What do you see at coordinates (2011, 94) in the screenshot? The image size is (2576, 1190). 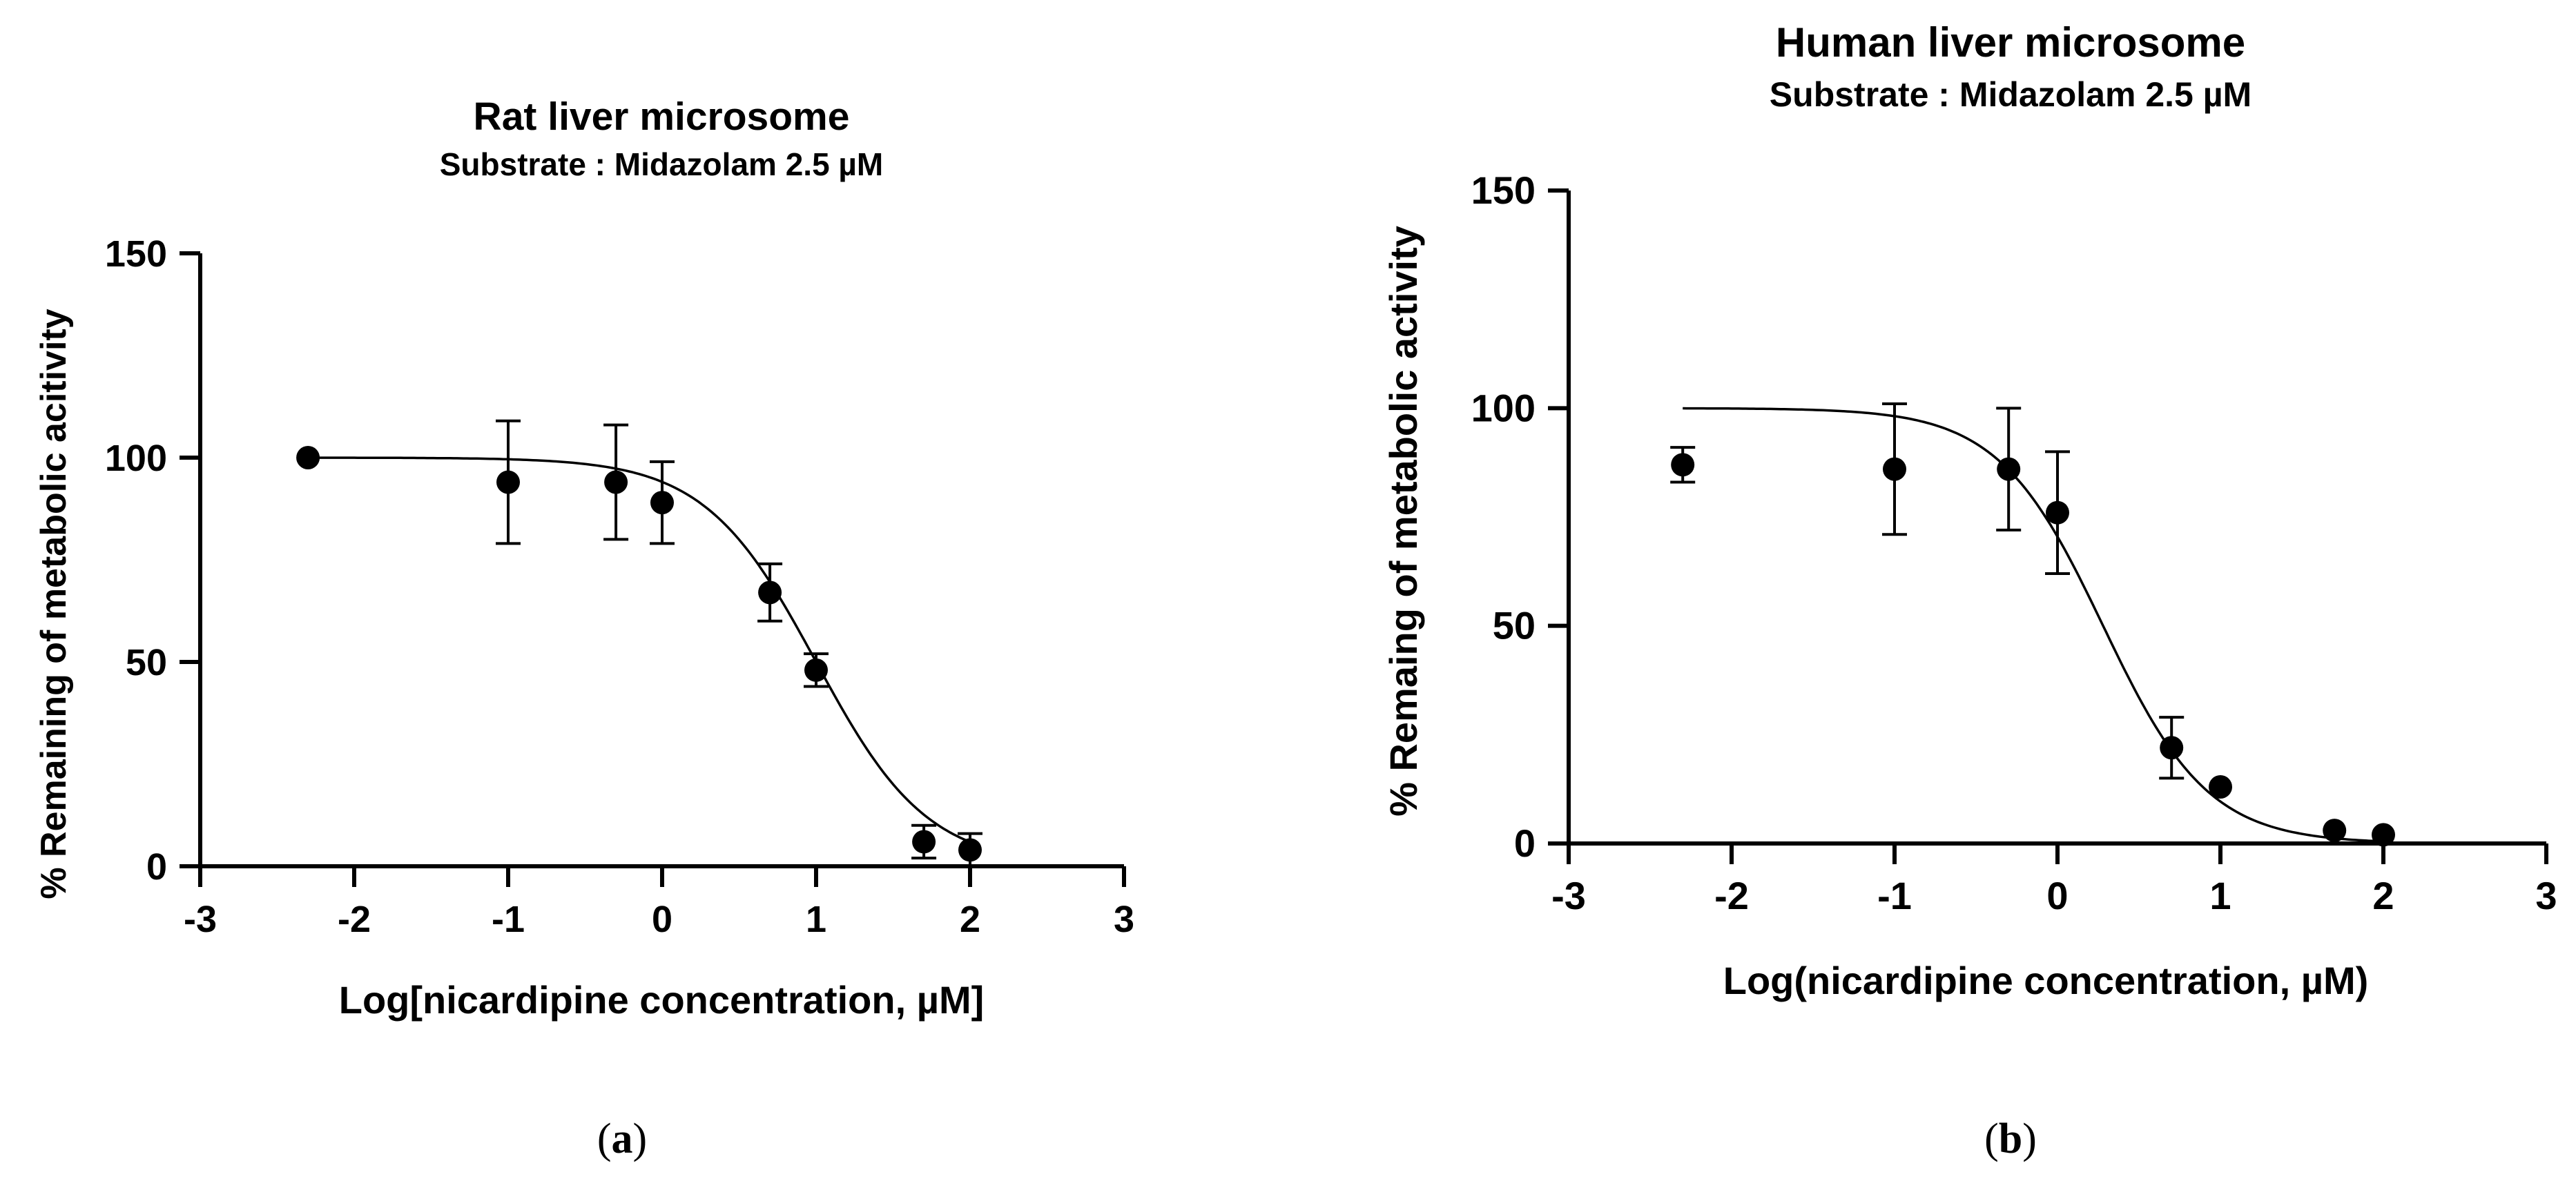 I see `chart-b-subtitle: Substrate : Midazolam 2.5 µM` at bounding box center [2011, 94].